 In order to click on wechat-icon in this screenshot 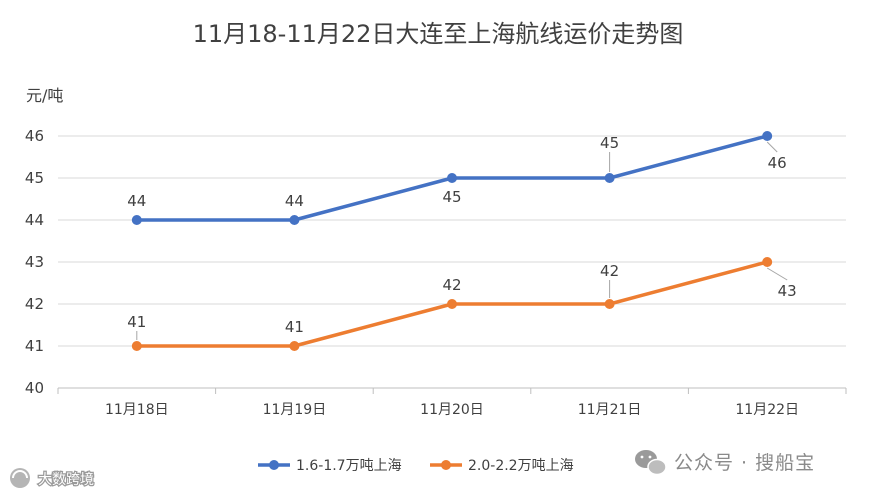, I will do `click(651, 463)`.